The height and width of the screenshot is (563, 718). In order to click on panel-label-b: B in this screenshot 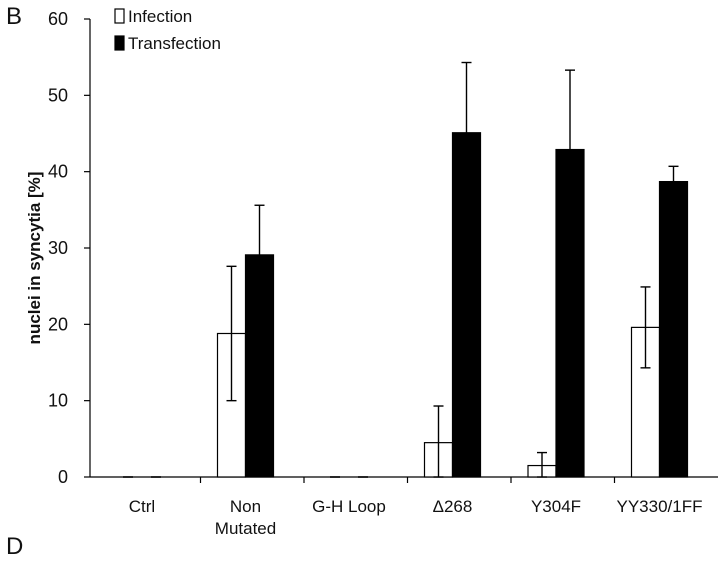, I will do `click(14, 16)`.